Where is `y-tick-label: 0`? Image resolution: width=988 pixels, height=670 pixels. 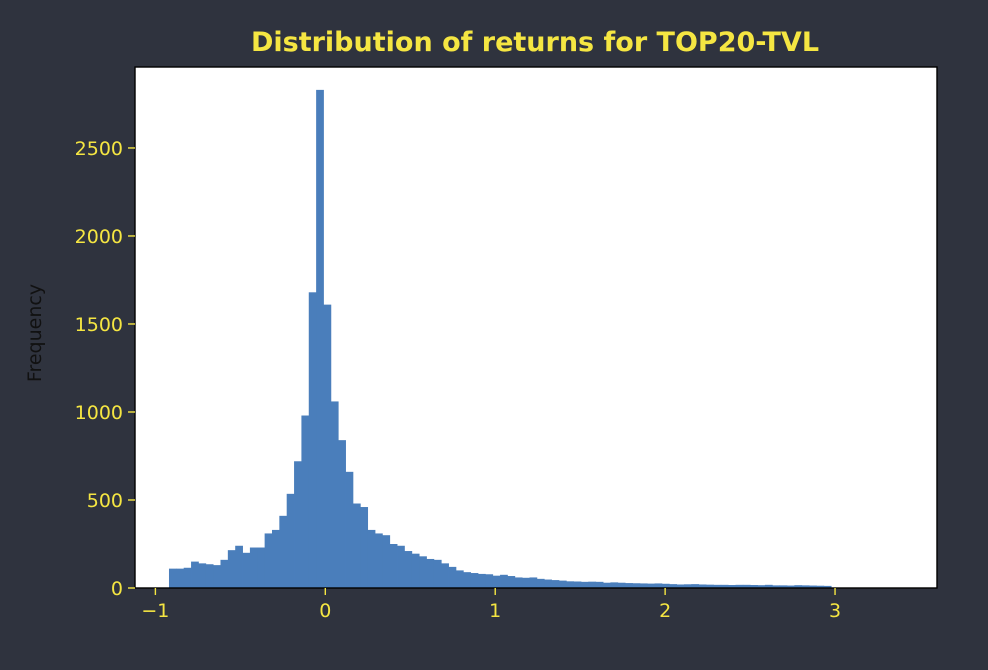
y-tick-label: 0 is located at coordinates (117, 589).